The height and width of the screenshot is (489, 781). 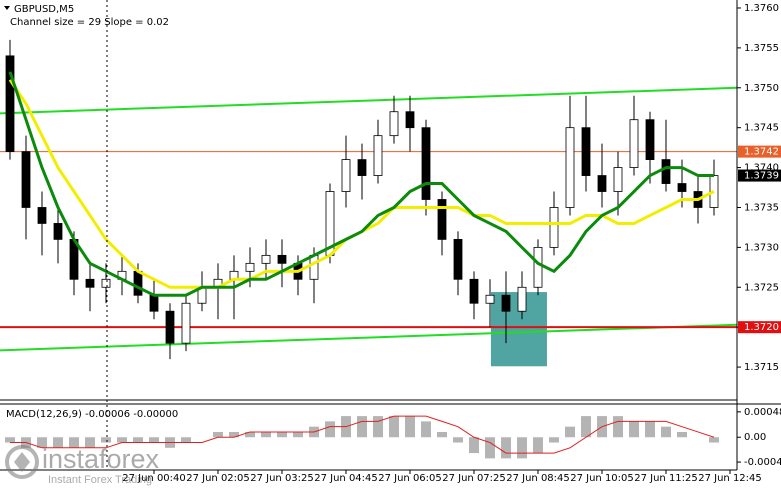 I want to click on macd-signal, so click(x=362, y=434).